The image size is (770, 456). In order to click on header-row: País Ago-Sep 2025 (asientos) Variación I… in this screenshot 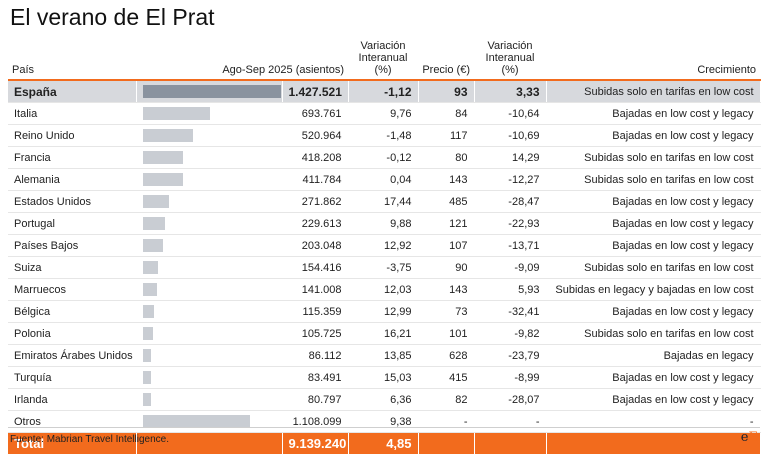, I will do `click(384, 60)`.